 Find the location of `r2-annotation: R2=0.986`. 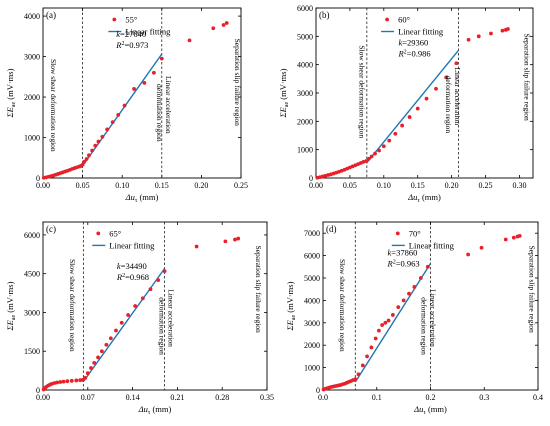

r2-annotation: R2=0.986 is located at coordinates (413, 53).